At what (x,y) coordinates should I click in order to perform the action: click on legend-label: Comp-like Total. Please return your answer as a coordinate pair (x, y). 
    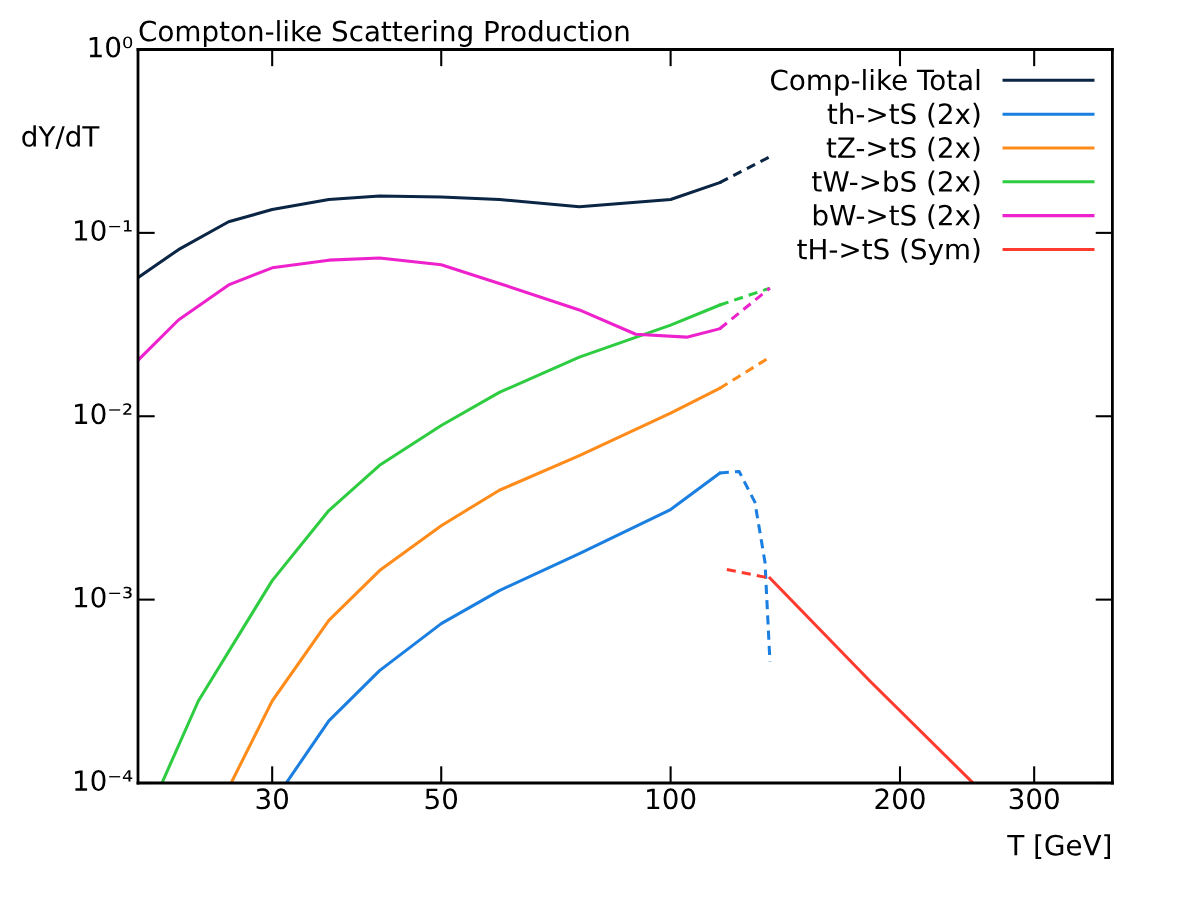
    Looking at the image, I should click on (875, 82).